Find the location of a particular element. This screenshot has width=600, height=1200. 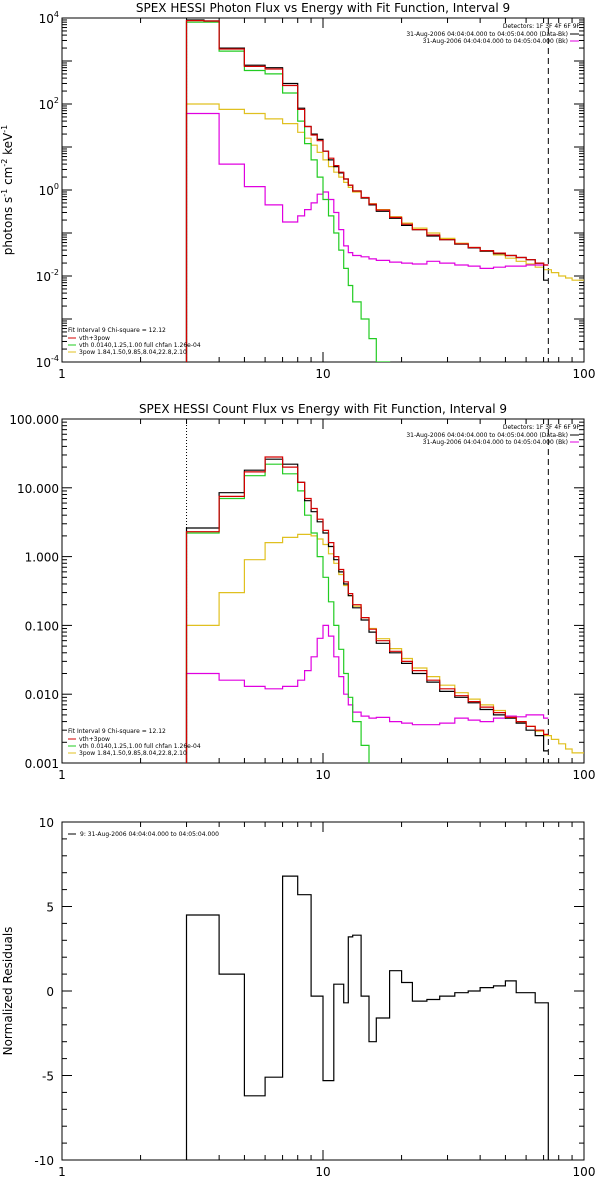

y-tick-label: 10.000 is located at coordinates (38, 489).